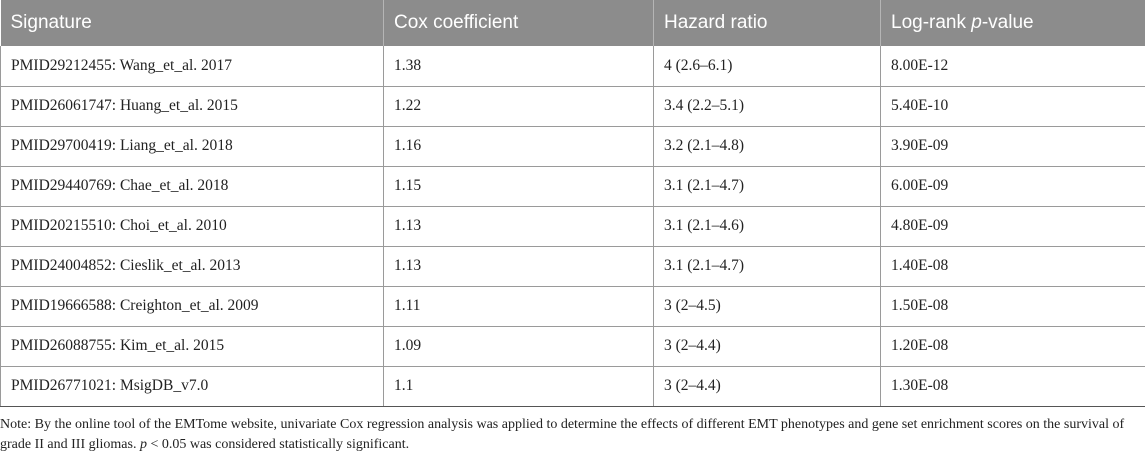 This screenshot has width=1145, height=455. What do you see at coordinates (519, 186) in the screenshot?
I see `cell-cox: 1.15` at bounding box center [519, 186].